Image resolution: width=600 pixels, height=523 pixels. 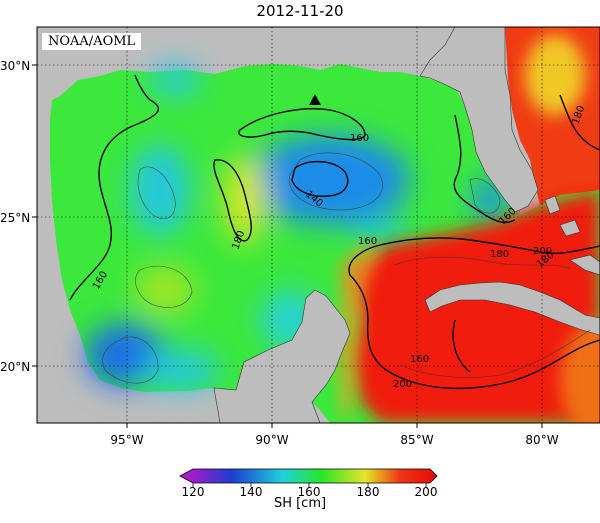 I want to click on colorbar: 120 140 160 180 200, so click(x=308, y=483).